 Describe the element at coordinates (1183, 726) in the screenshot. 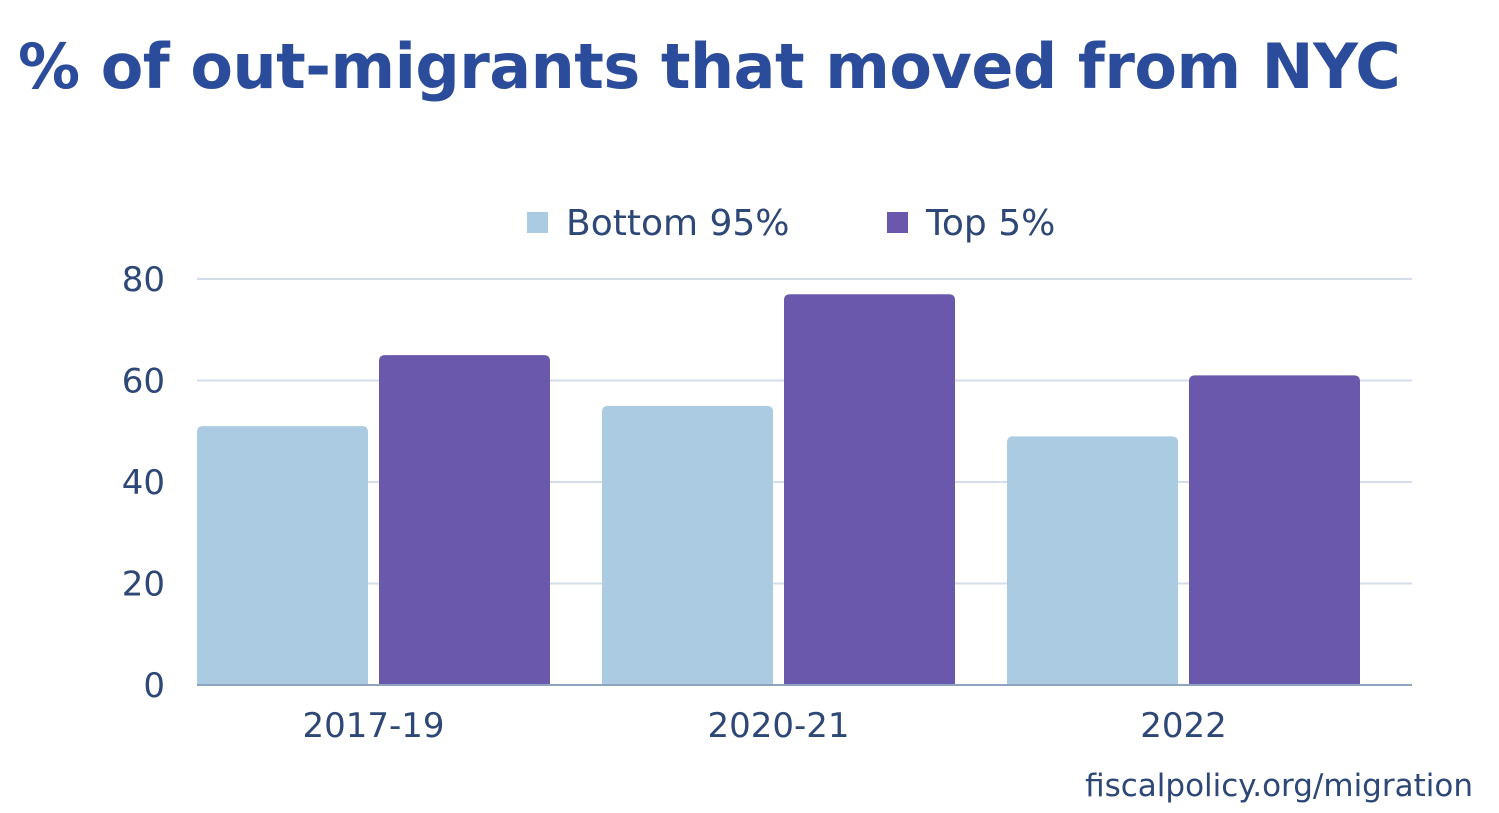

I see `x-tick-label: 2022` at that location.